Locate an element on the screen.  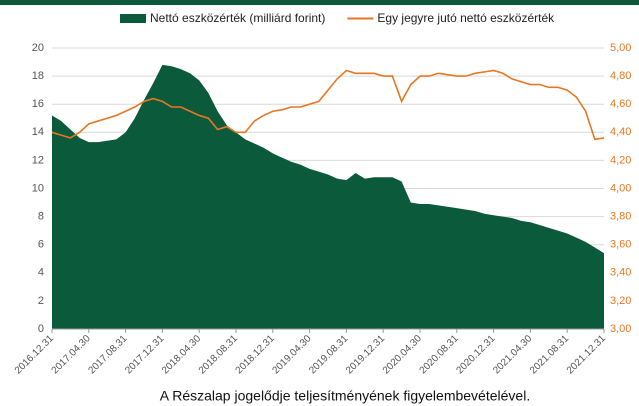
y-tick-label: 8 is located at coordinates (41, 217).